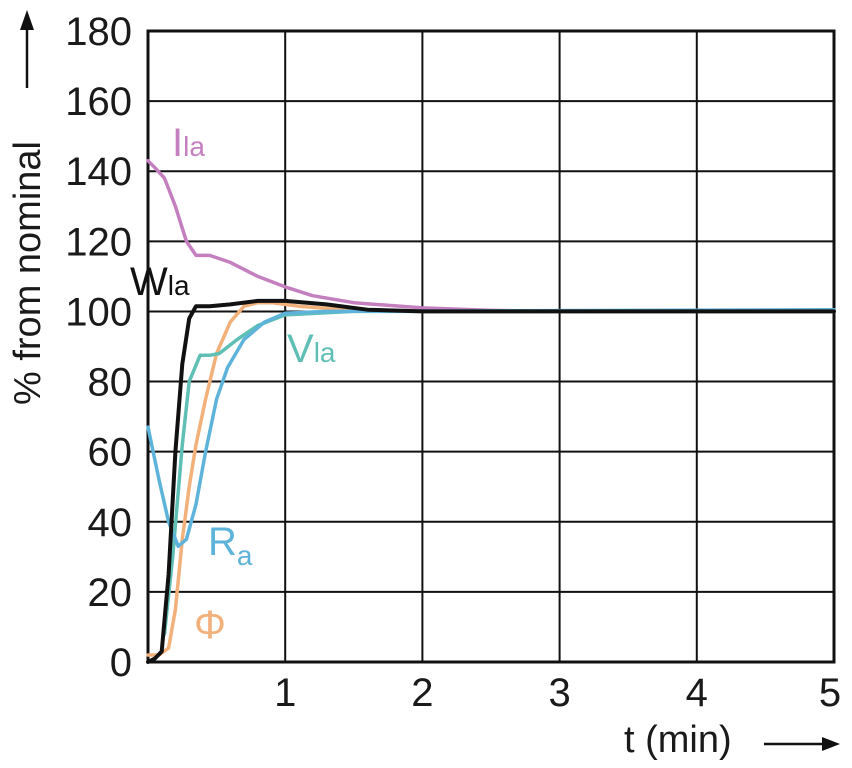 The width and height of the screenshot is (852, 768). Describe the element at coordinates (98, 102) in the screenshot. I see `y-tick-label: 160` at that location.